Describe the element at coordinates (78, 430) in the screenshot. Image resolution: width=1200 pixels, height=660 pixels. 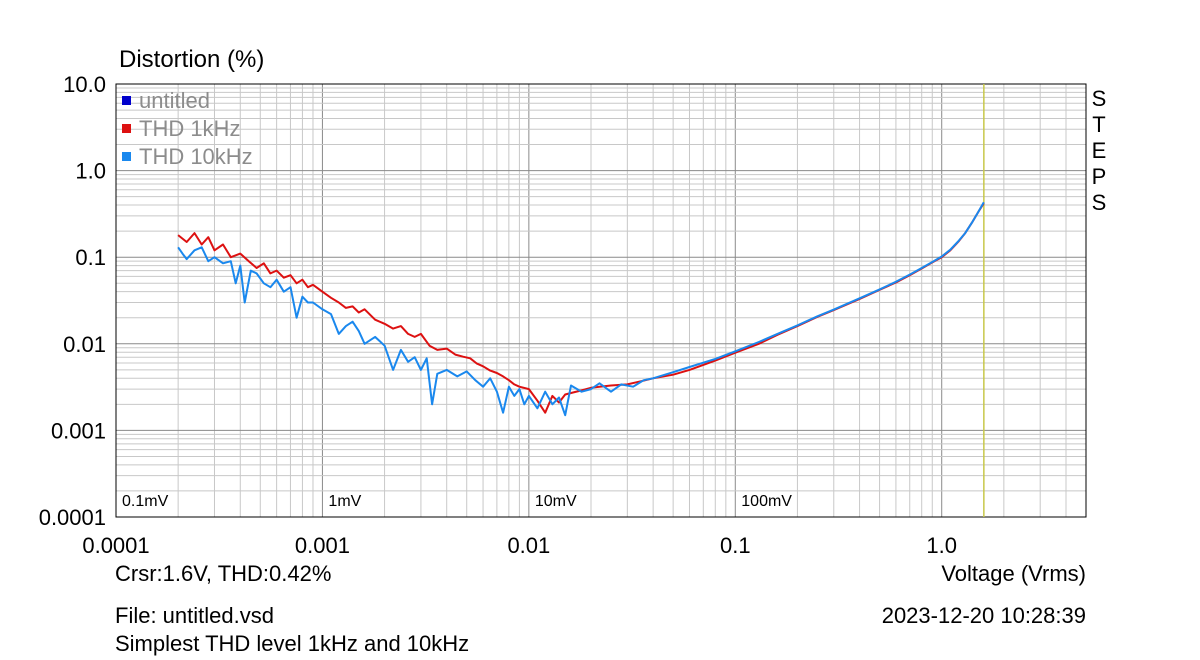
I see `y-tick-label: 0.001` at that location.